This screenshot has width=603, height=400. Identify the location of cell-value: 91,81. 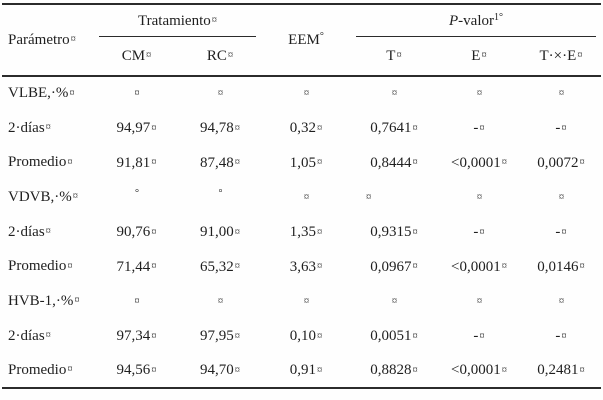
(133, 162).